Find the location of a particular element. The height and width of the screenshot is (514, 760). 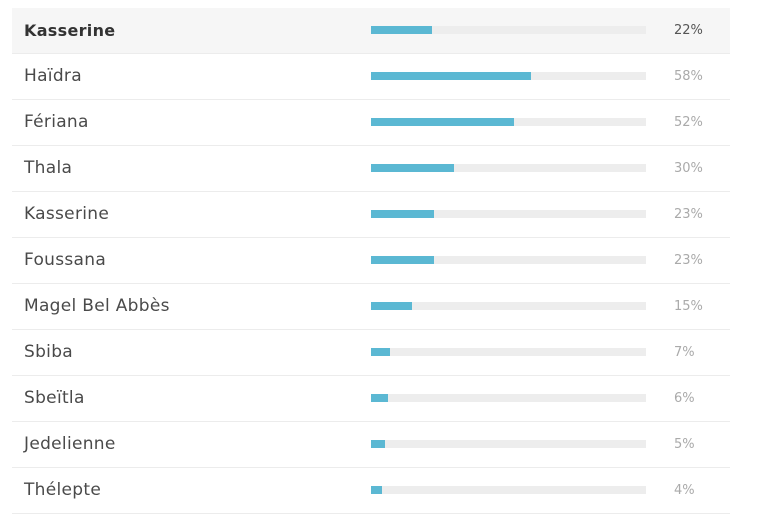

table-row: Sbeïtla 6% is located at coordinates (371, 399).